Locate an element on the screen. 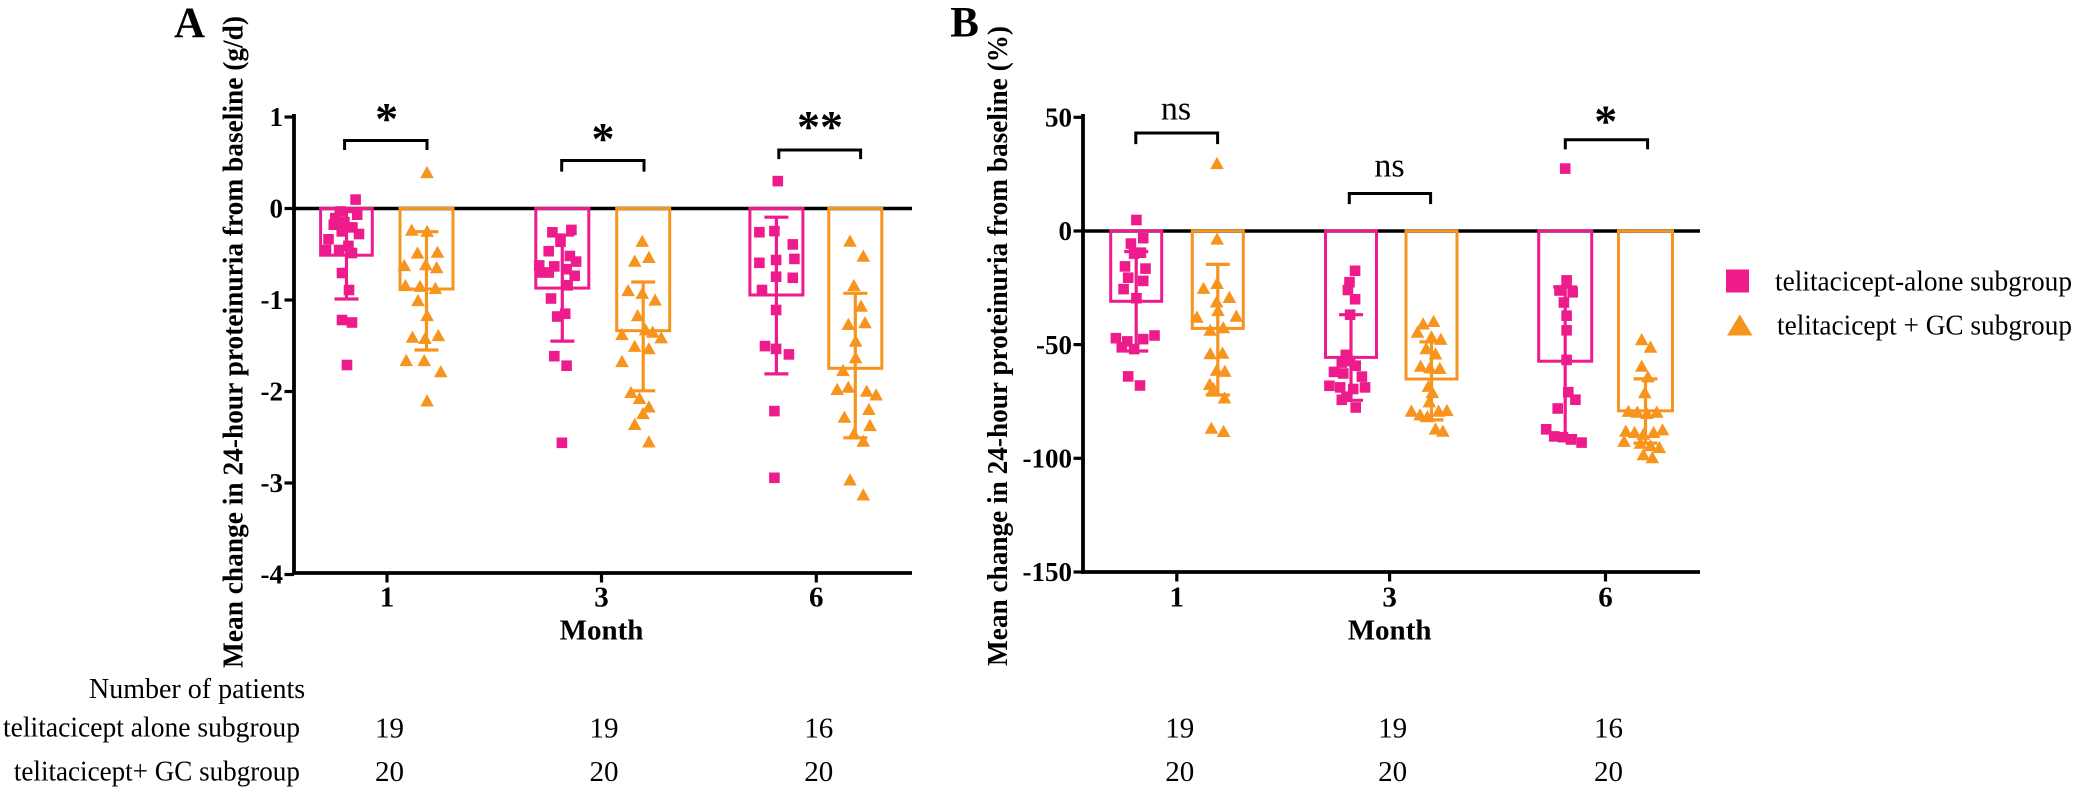  svg-text: telitacicept alone subgroup is located at coordinates (151, 728).